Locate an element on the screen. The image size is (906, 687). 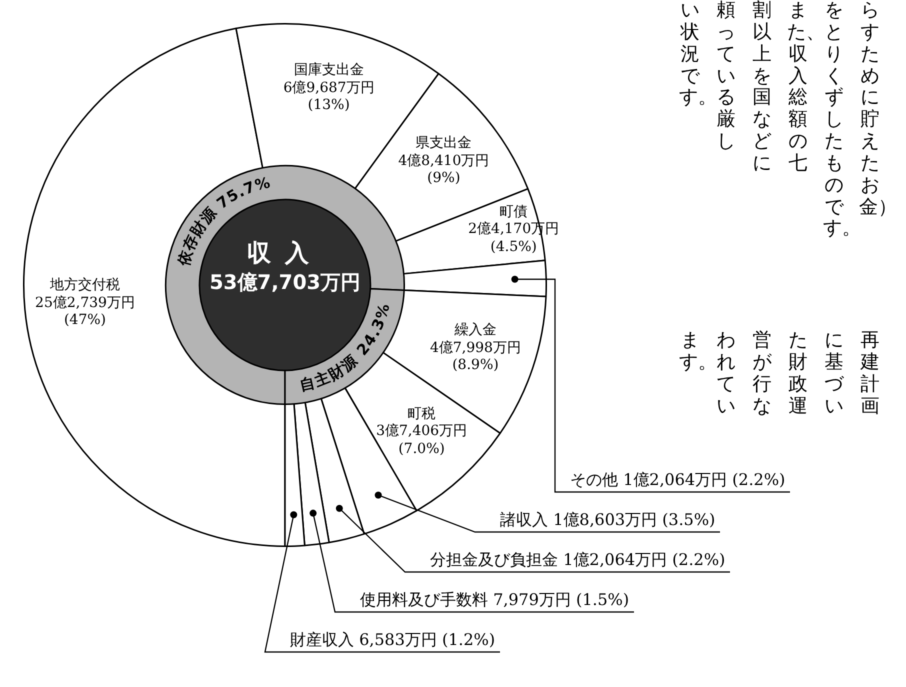
text: 割以上を国などに is located at coordinates (762, 88).